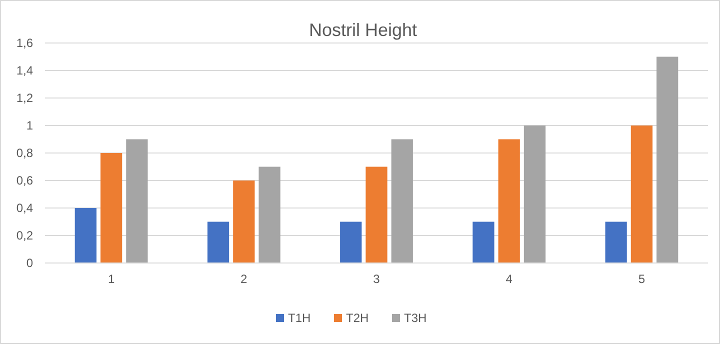 The height and width of the screenshot is (350, 726). I want to click on y-tick-label: 1, so click(30, 125).